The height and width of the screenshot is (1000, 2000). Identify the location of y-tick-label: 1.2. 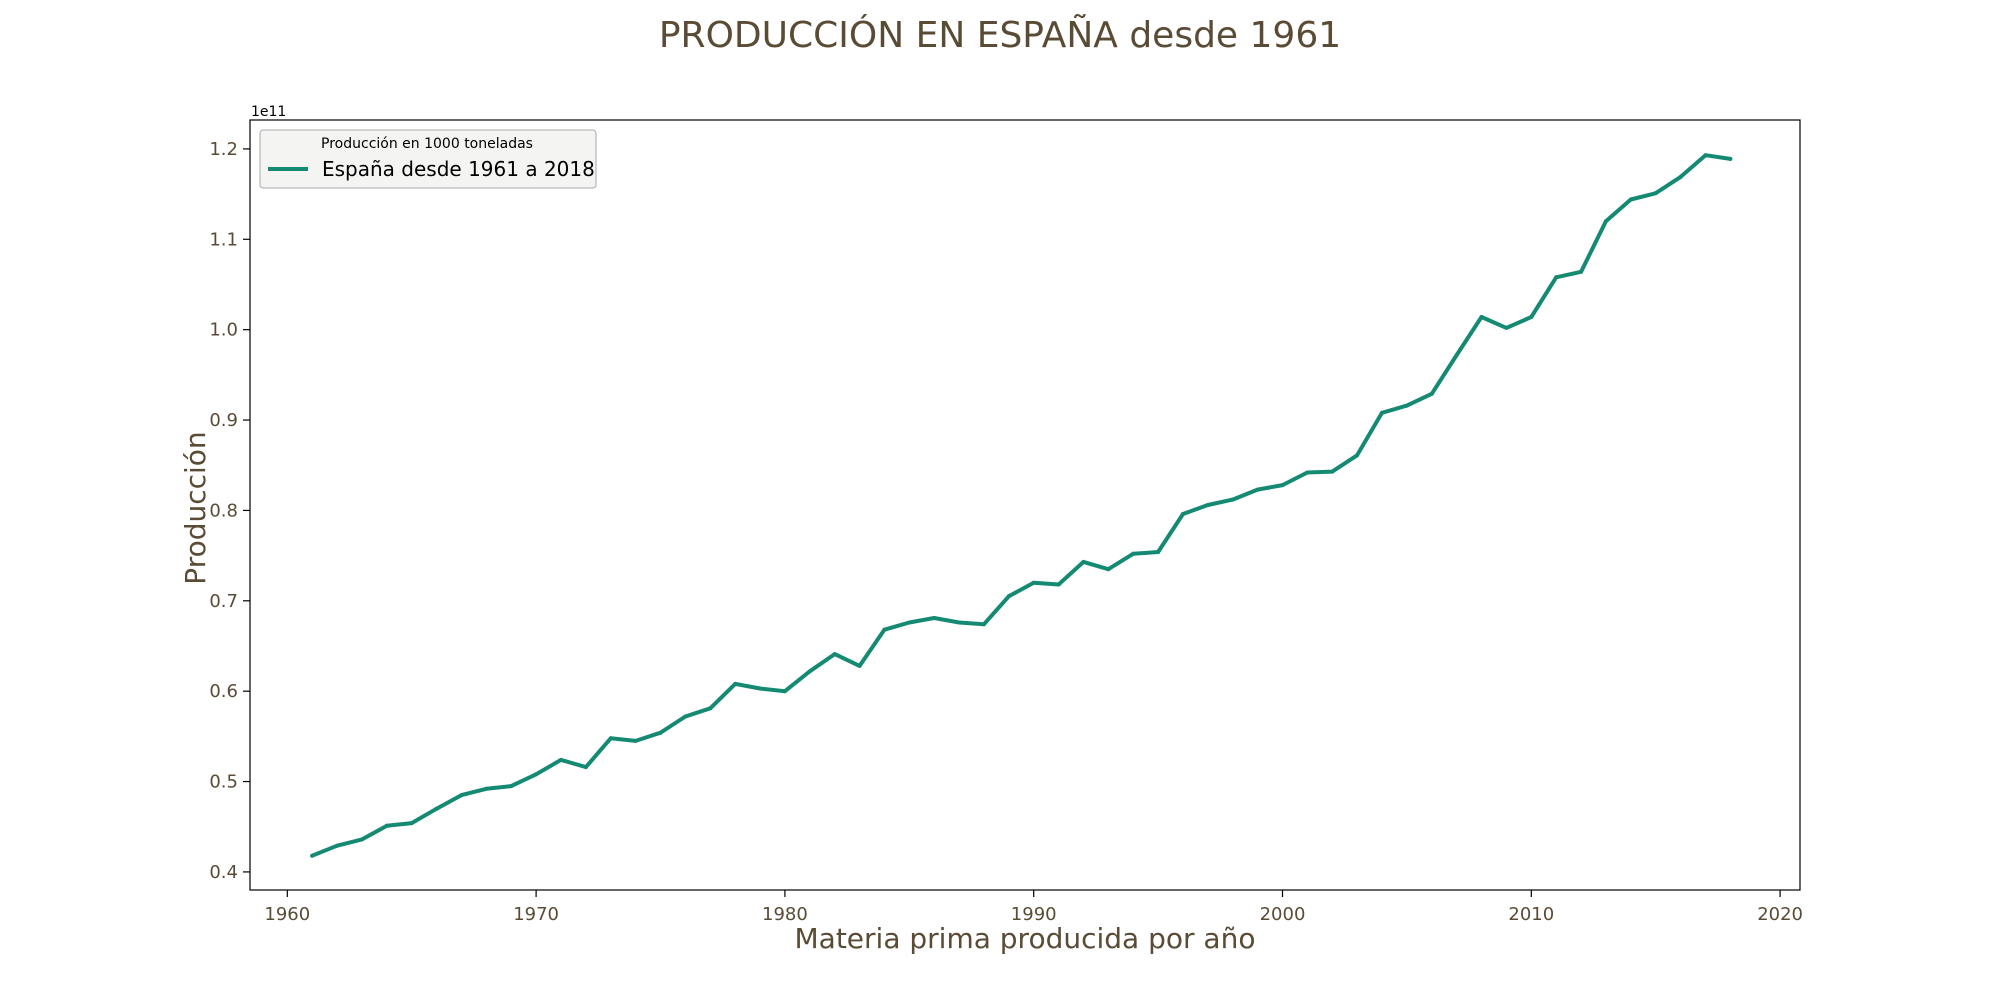
(223, 149).